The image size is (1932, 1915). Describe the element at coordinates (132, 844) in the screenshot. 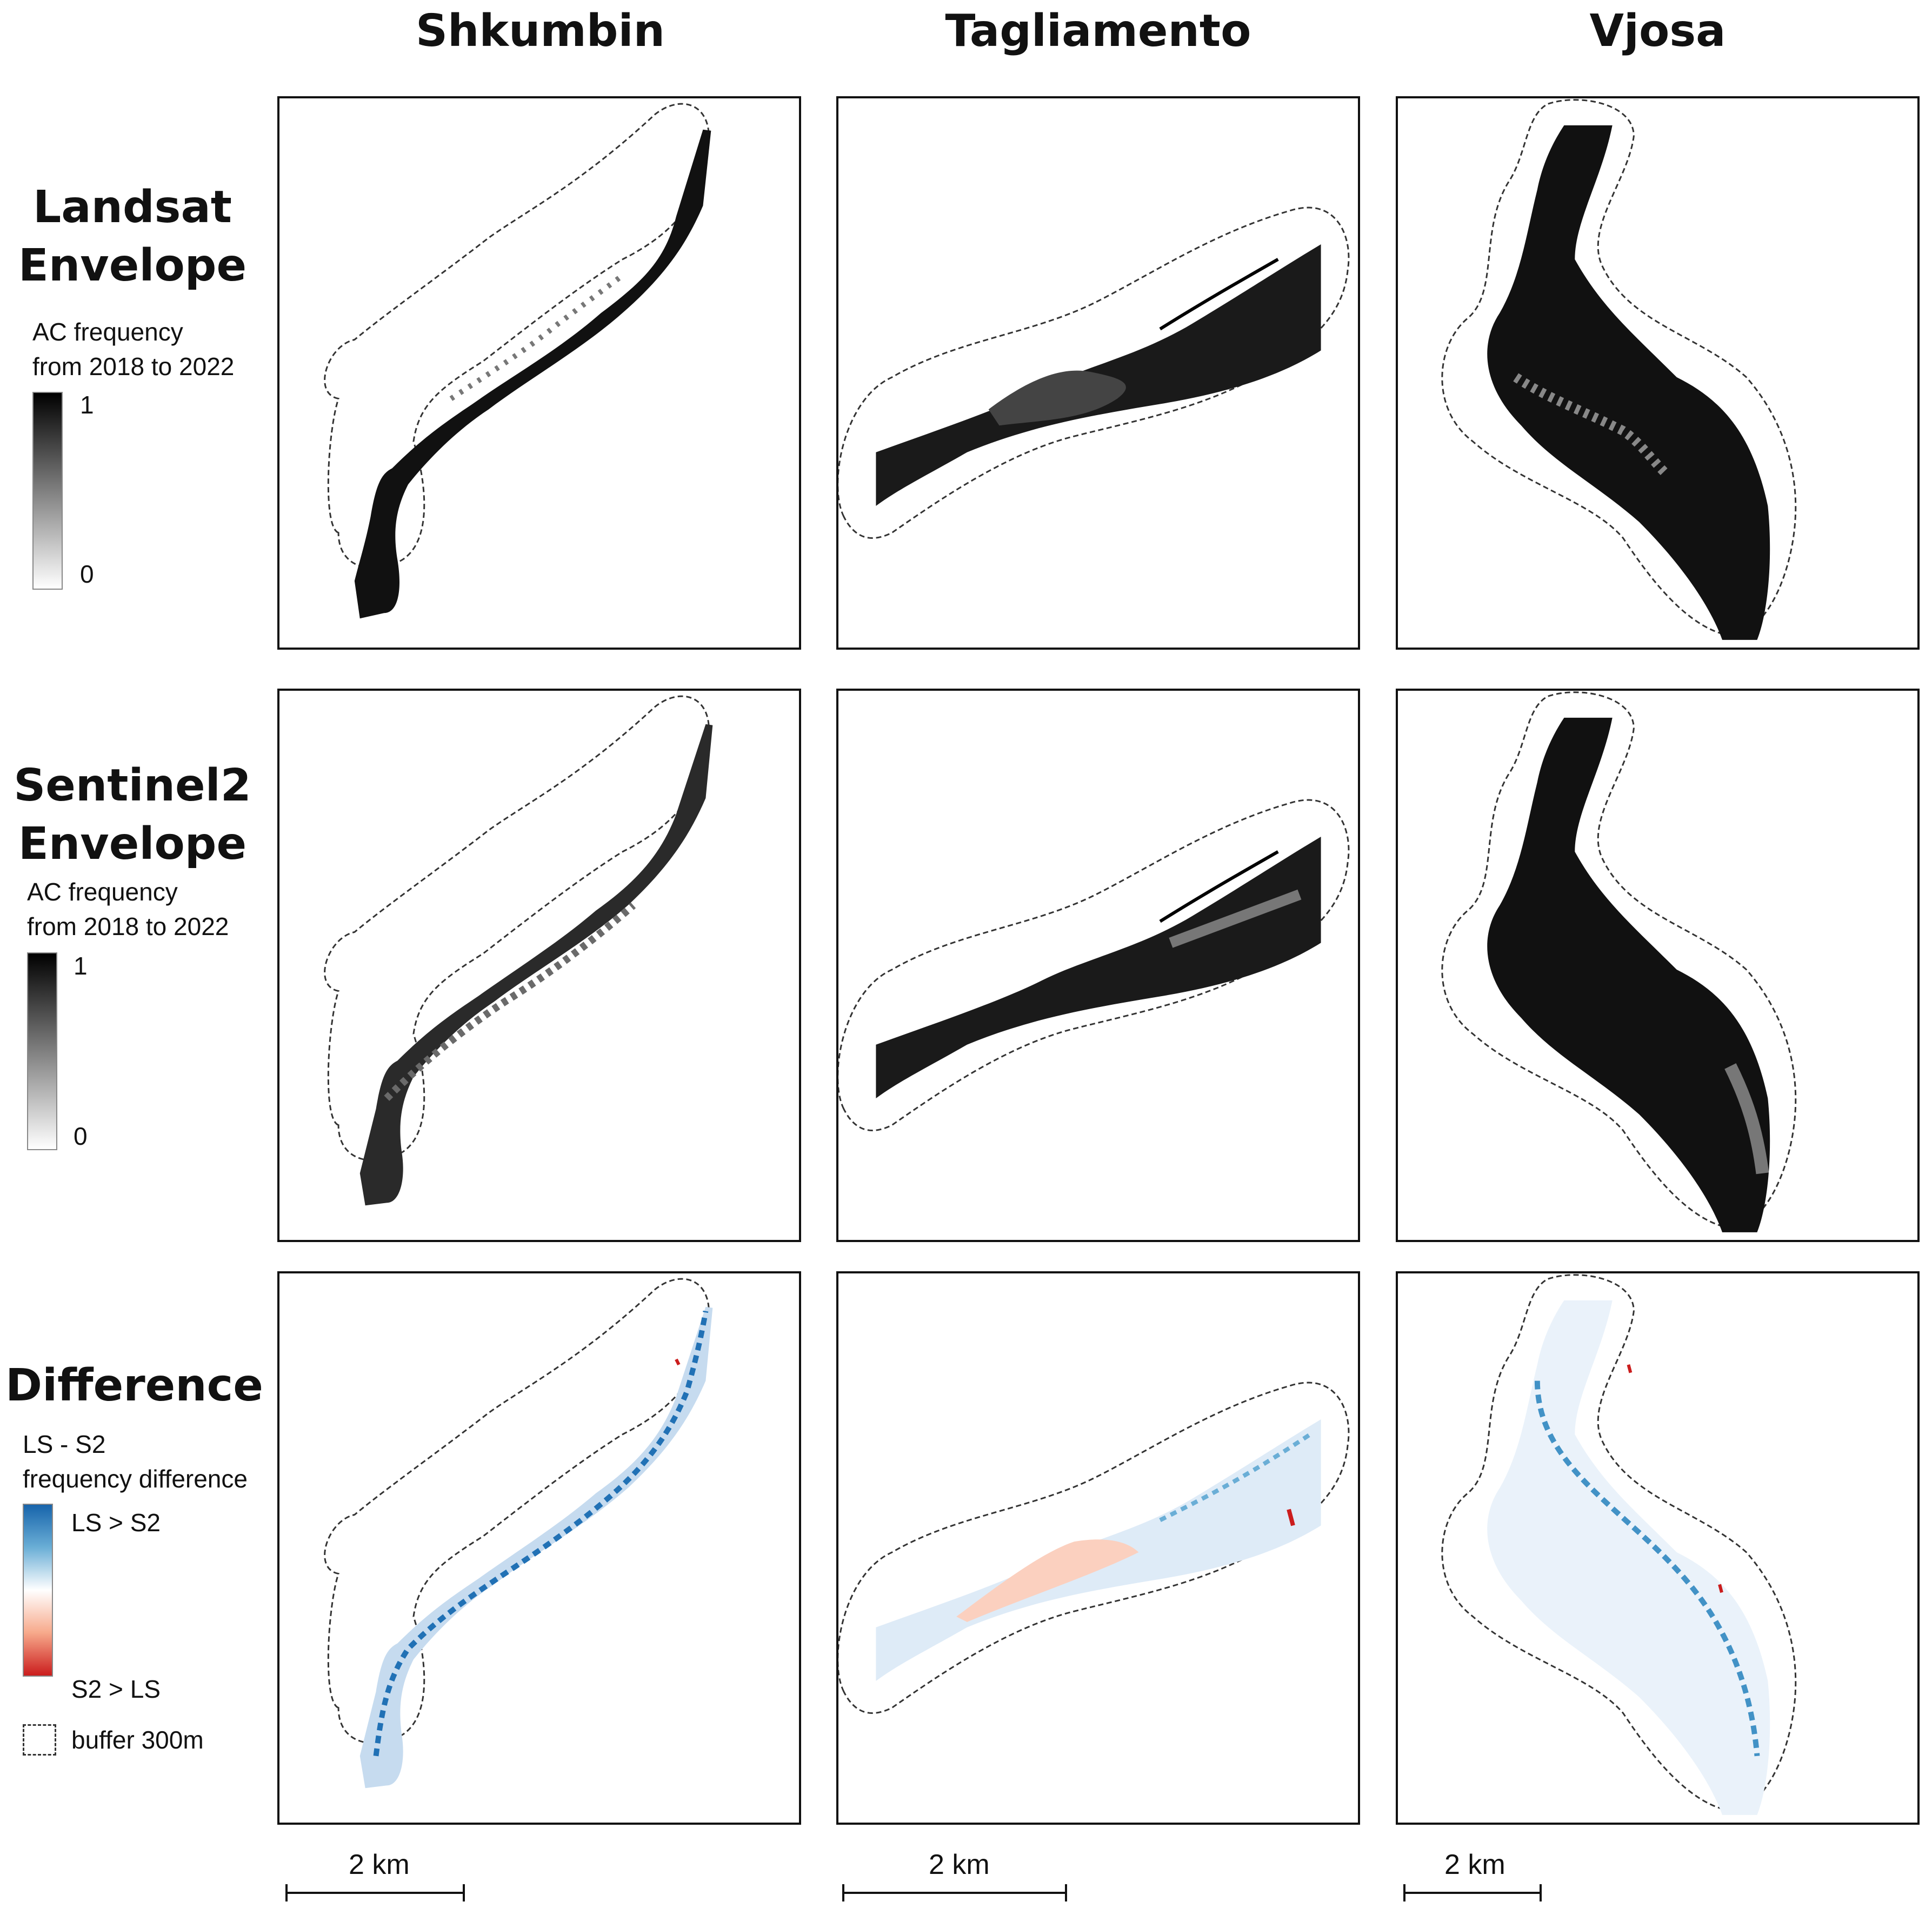

I see `row-title-sentinel2-line2: Envelope` at that location.